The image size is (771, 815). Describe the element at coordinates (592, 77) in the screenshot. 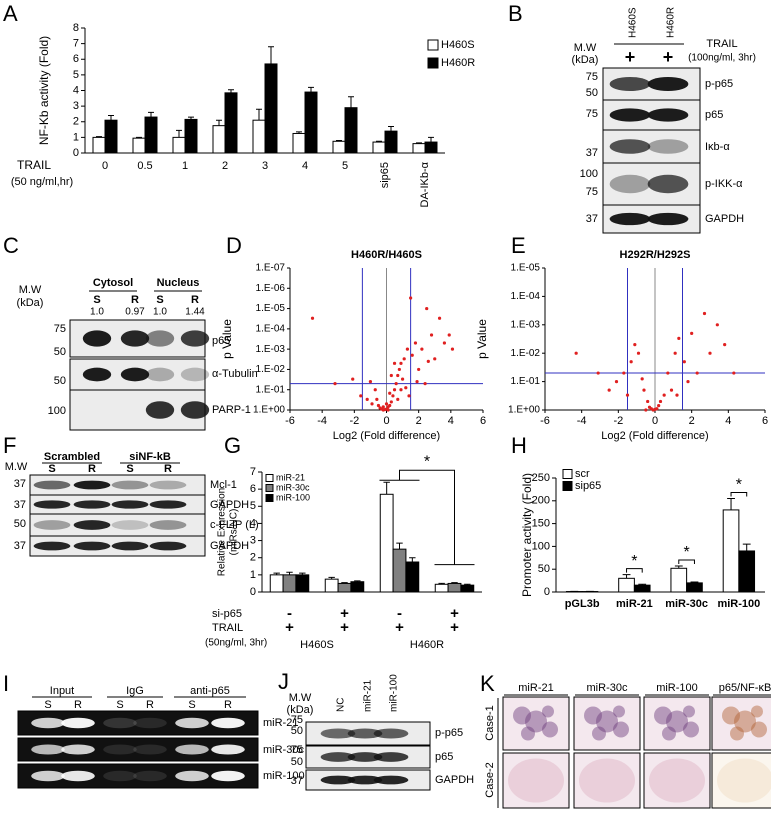

I see `mw-marker: 75` at that location.